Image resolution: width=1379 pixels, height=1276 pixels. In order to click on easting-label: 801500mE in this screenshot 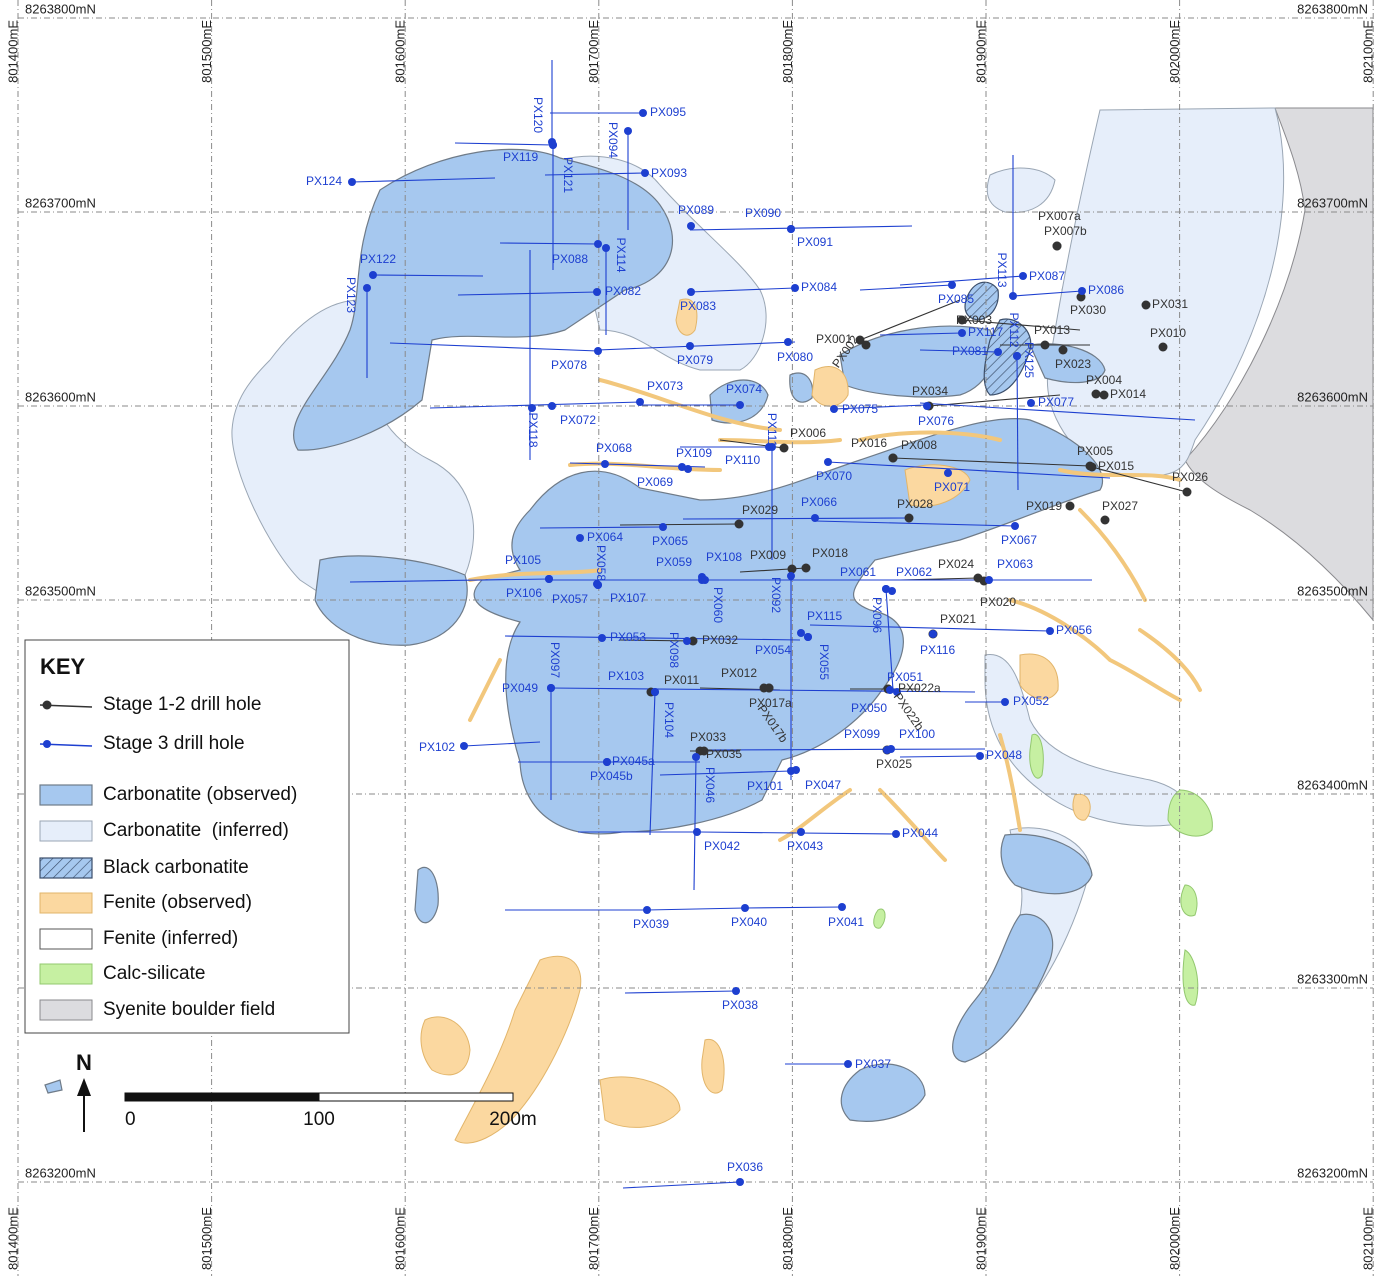, I will do `click(206, 1238)`.